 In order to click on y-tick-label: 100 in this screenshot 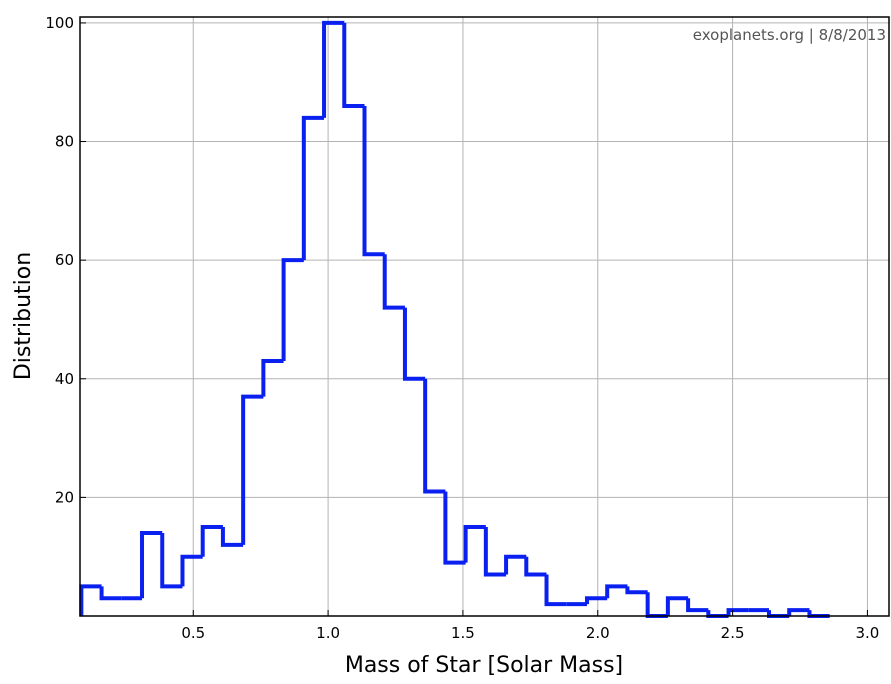, I will do `click(59, 23)`.